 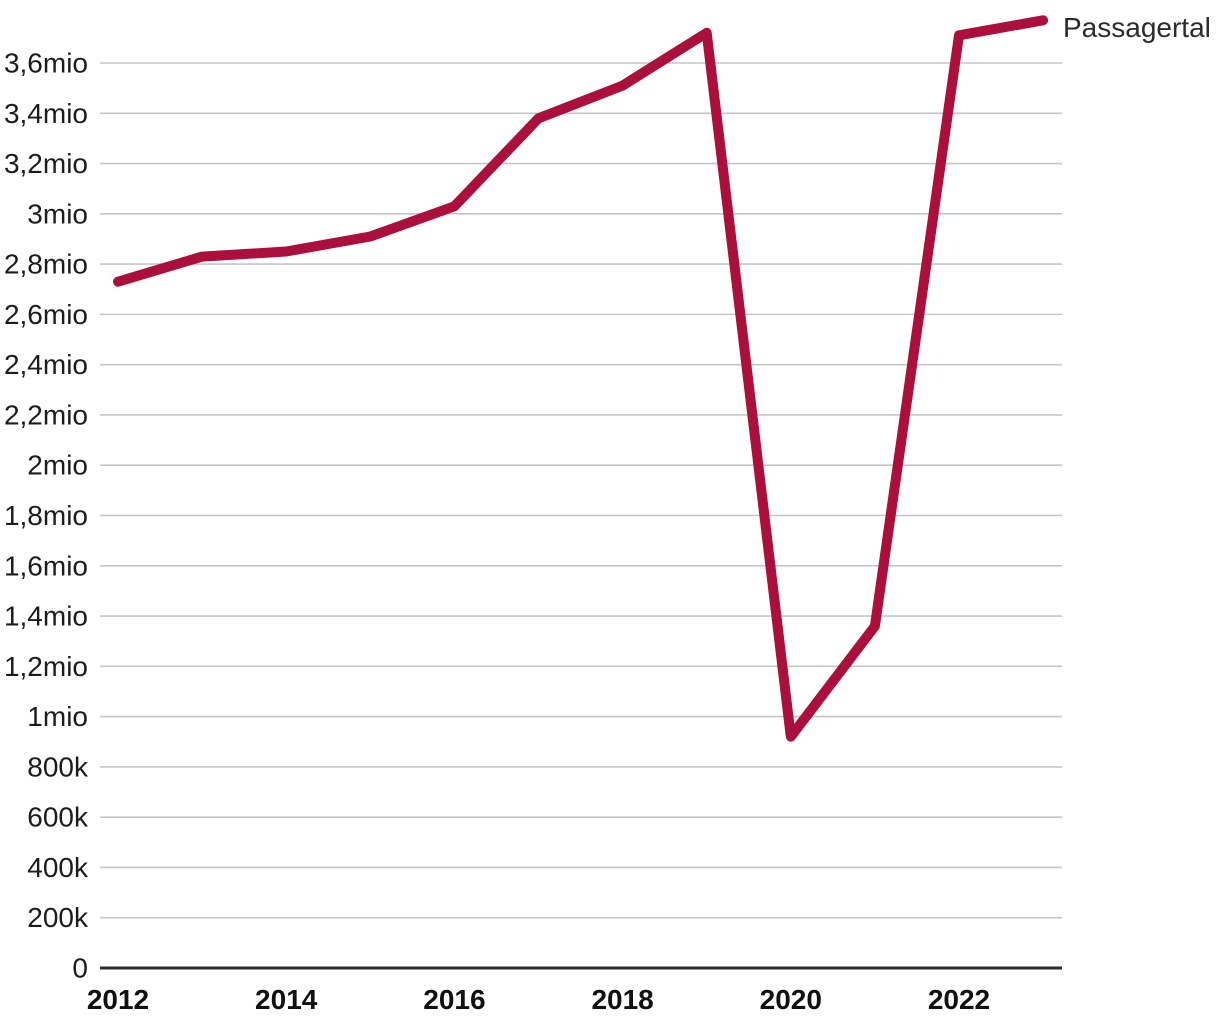 What do you see at coordinates (46, 565) in the screenshot?
I see `y-tick-label: 1,6mio` at bounding box center [46, 565].